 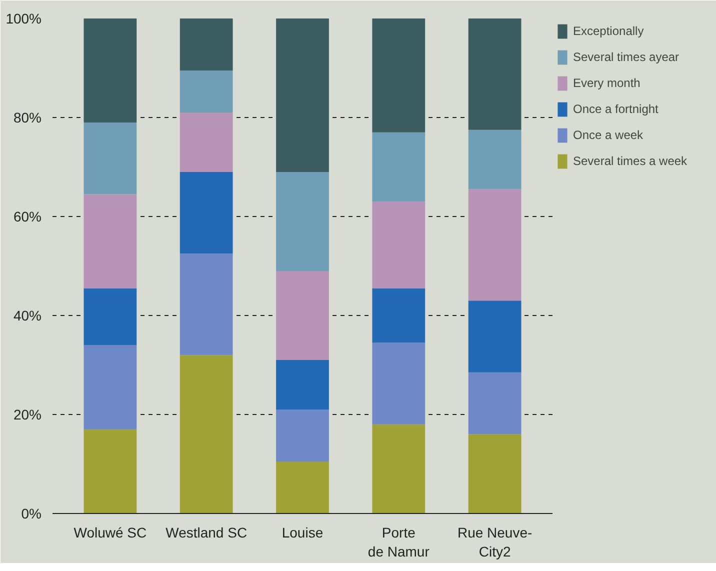 What do you see at coordinates (27, 316) in the screenshot?
I see `y-tick-label: 40%` at bounding box center [27, 316].